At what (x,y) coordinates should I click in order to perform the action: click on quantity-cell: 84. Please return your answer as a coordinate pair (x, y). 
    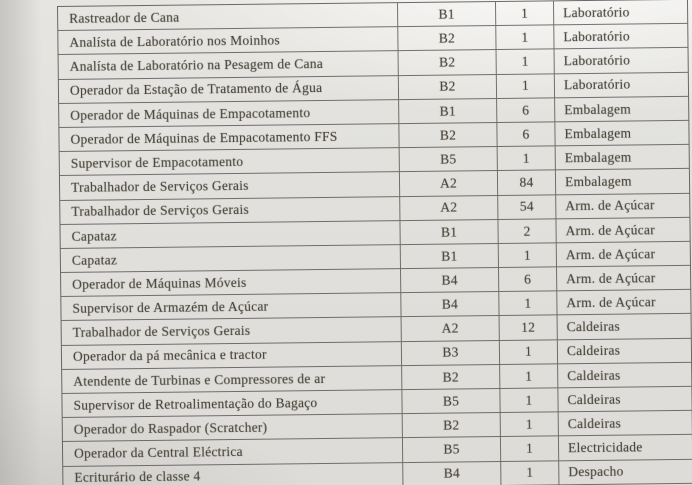
    Looking at the image, I should click on (527, 182).